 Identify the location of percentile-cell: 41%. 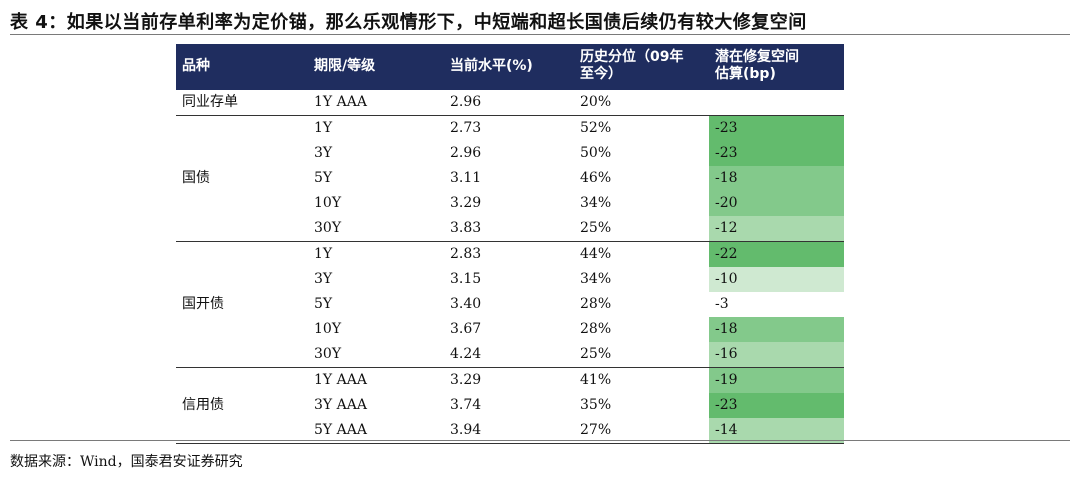
(596, 380).